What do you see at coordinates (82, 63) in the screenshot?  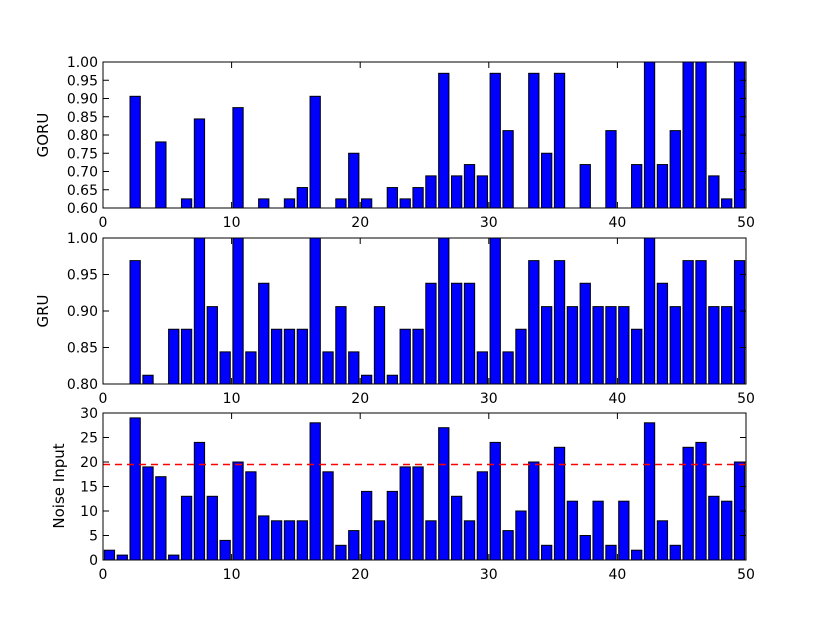 I see `goru-ytick-label-8: 1.00` at bounding box center [82, 63].